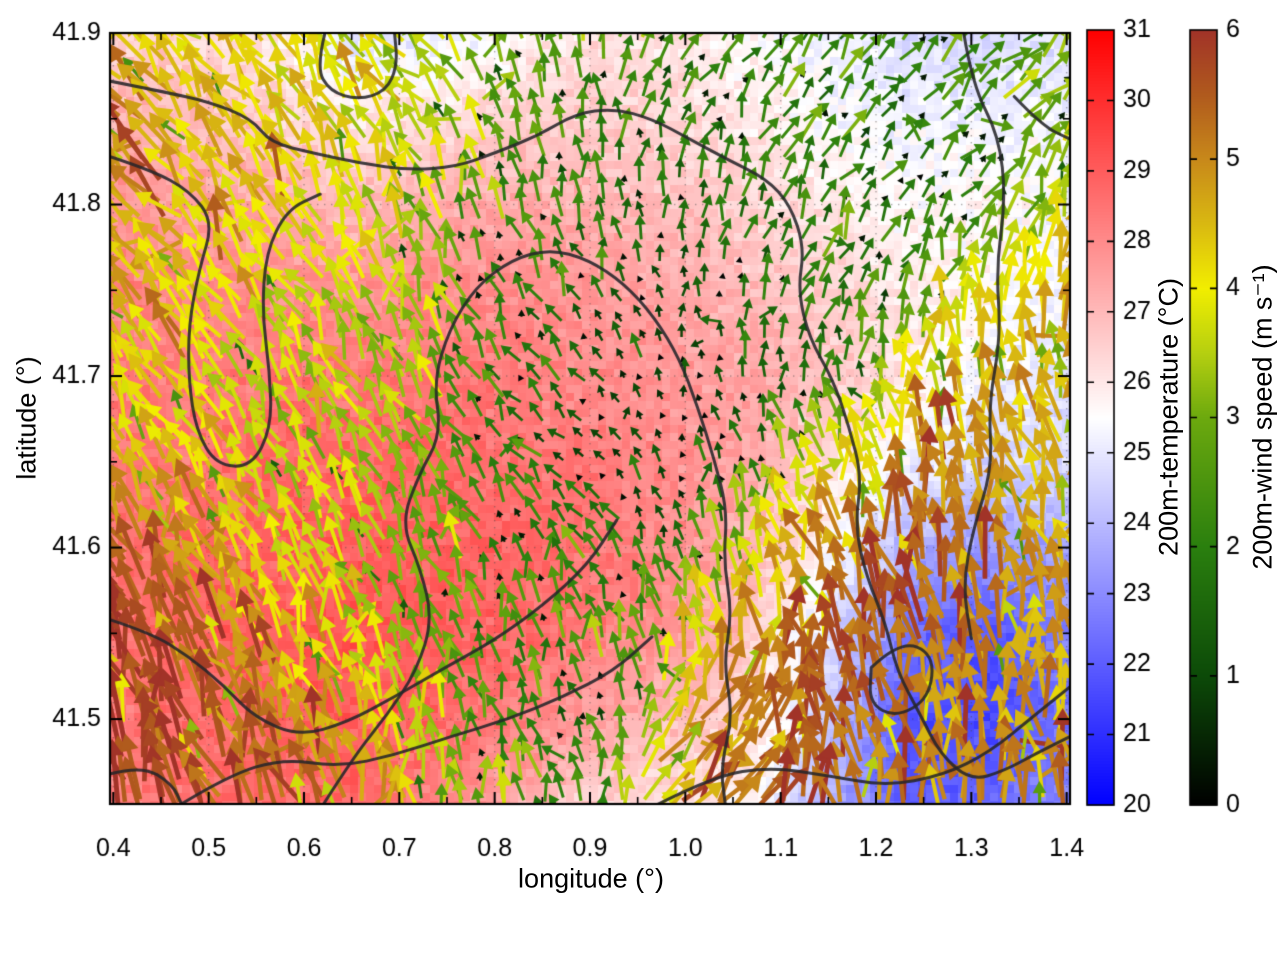 The width and height of the screenshot is (1280, 960). Describe the element at coordinates (591, 878) in the screenshot. I see `x-axis-title: longitude (°)` at that location.